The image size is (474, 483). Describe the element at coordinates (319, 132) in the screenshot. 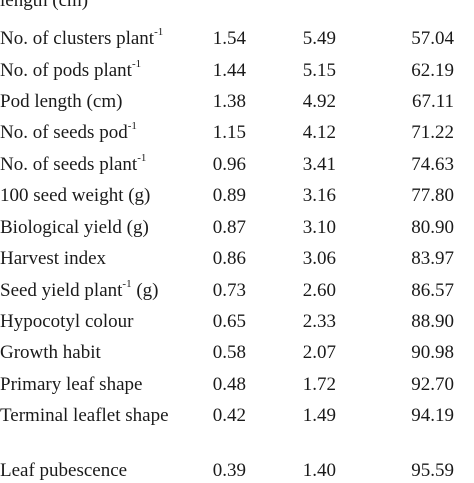

I see `value-col-2: 4.12` at that location.